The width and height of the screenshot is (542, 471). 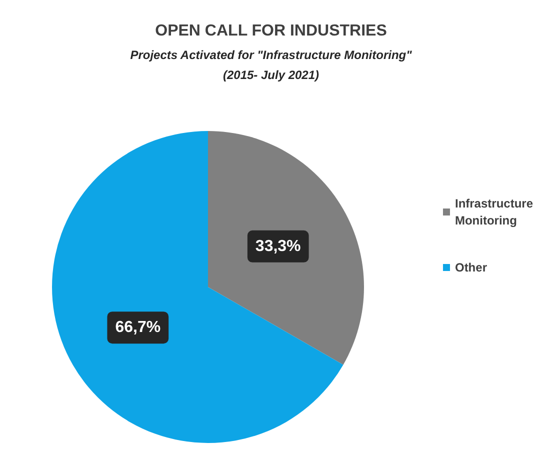 What do you see at coordinates (471, 267) in the screenshot?
I see `legend-label: Other` at bounding box center [471, 267].